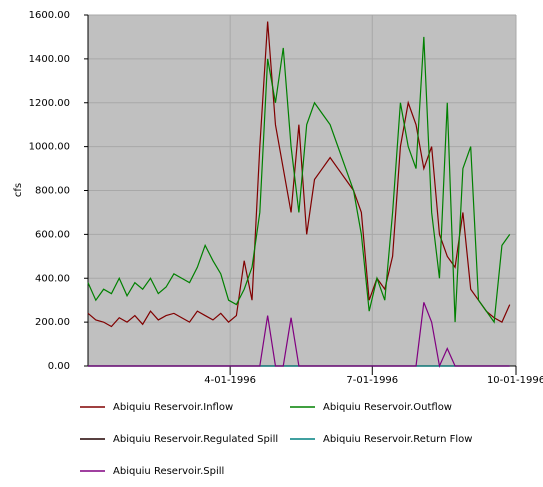 This screenshot has height=487, width=543. What do you see at coordinates (49, 147) in the screenshot?
I see `y-tick-label: 1000.00` at bounding box center [49, 147].